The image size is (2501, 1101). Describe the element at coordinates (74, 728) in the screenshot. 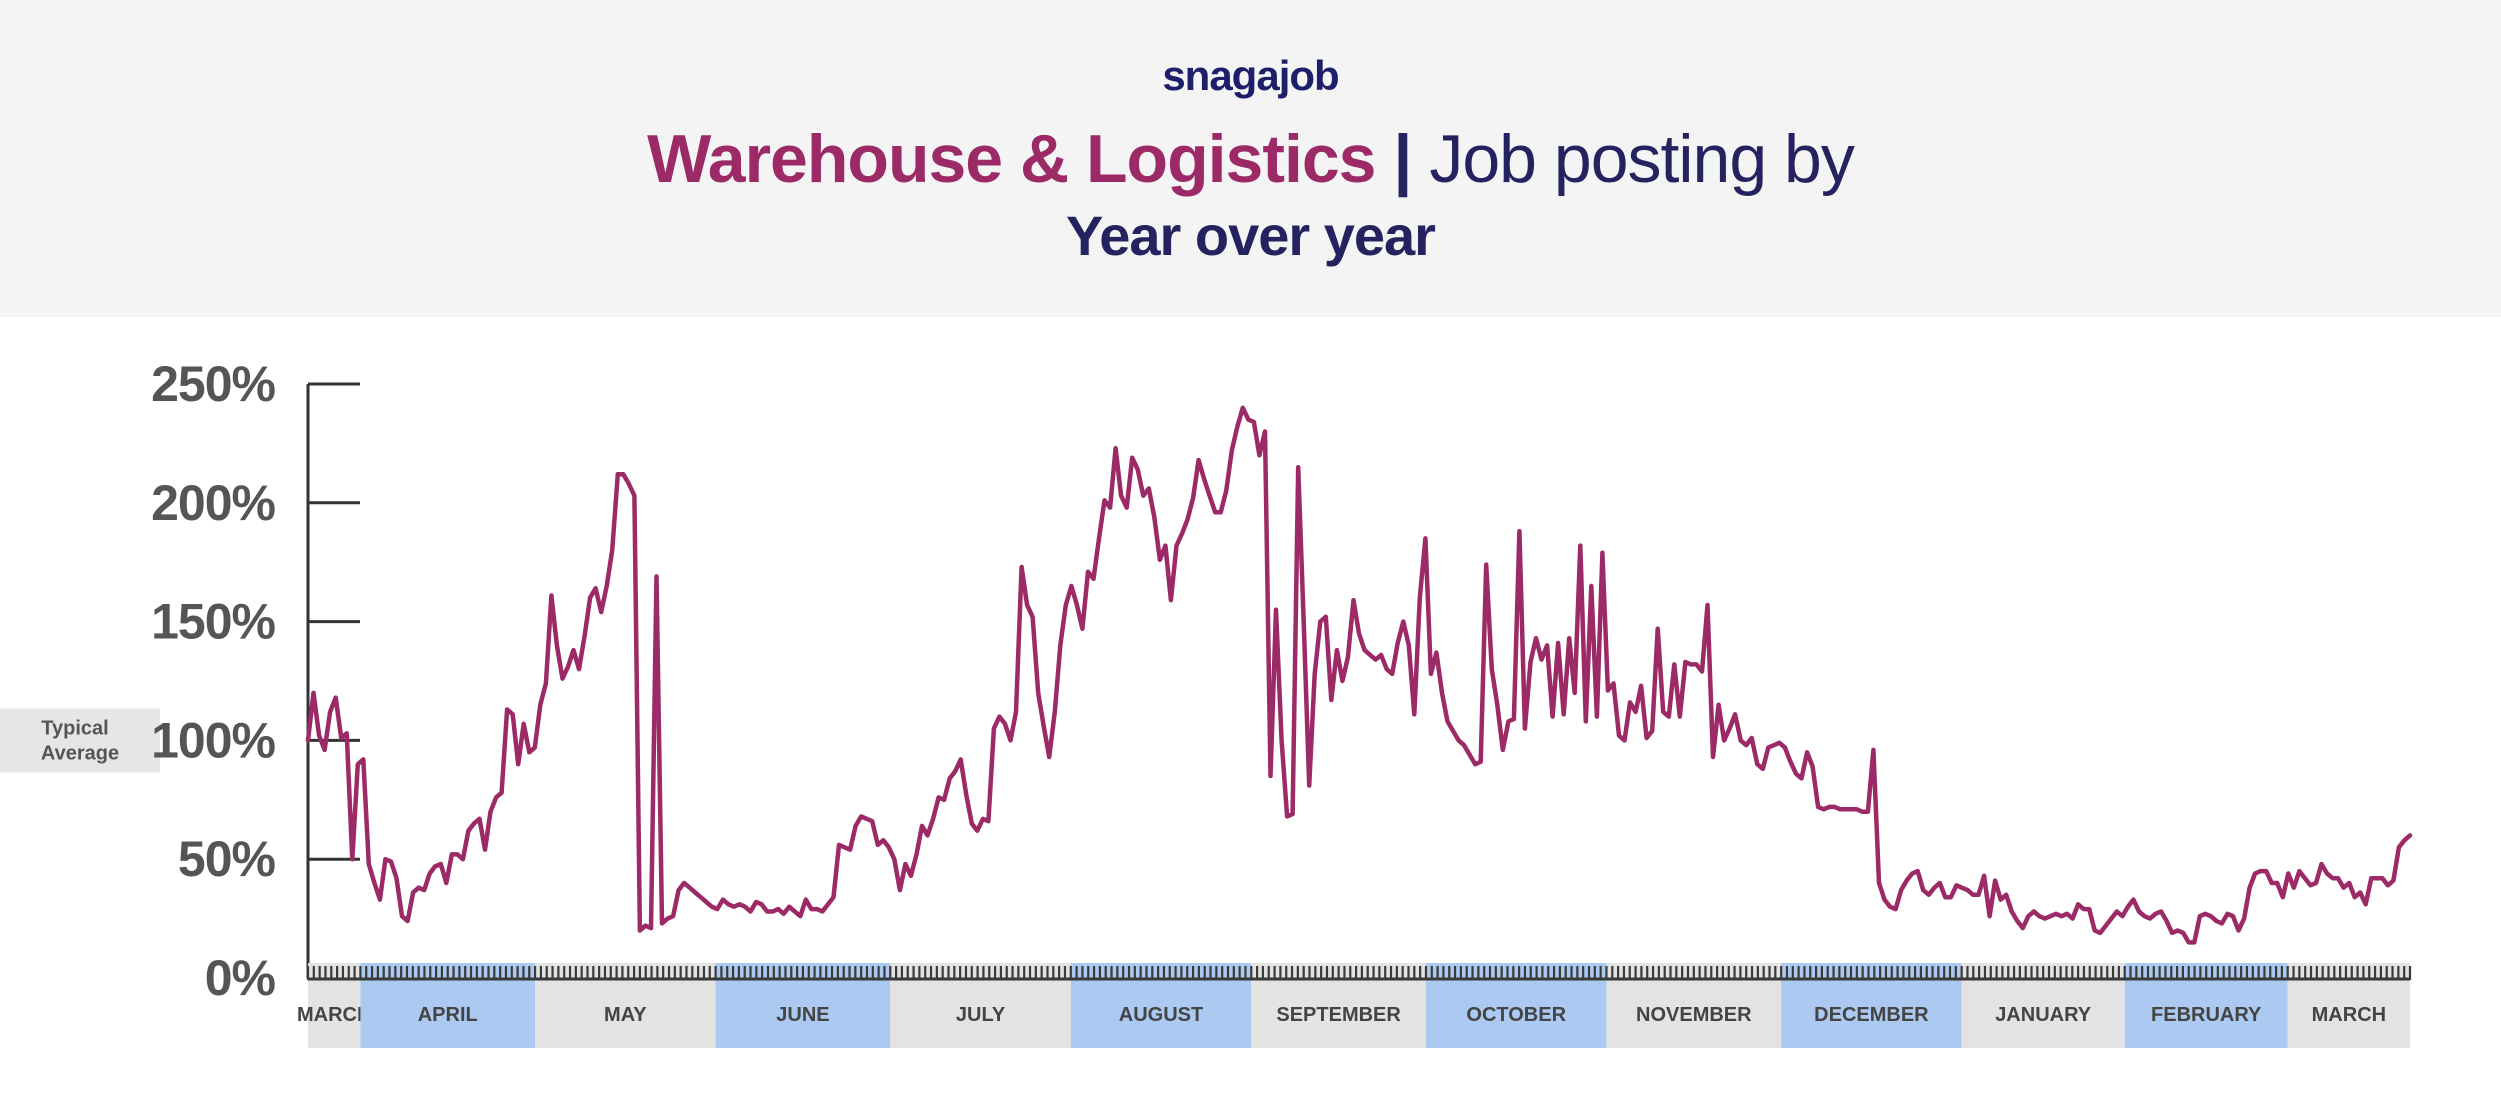

I see `typical-average-label-line1: Typical` at that location.